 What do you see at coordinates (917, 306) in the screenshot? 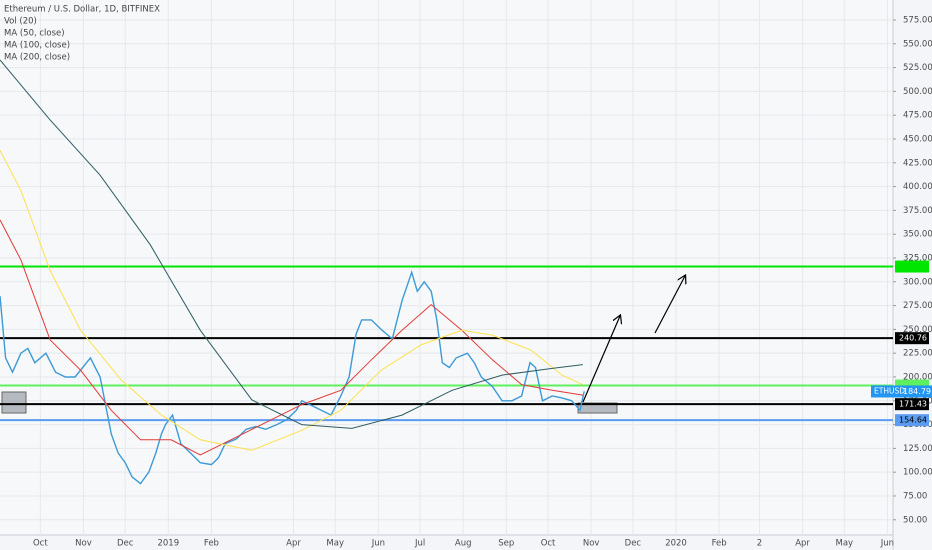
I see `y-tick-label: 275.00` at bounding box center [917, 306].